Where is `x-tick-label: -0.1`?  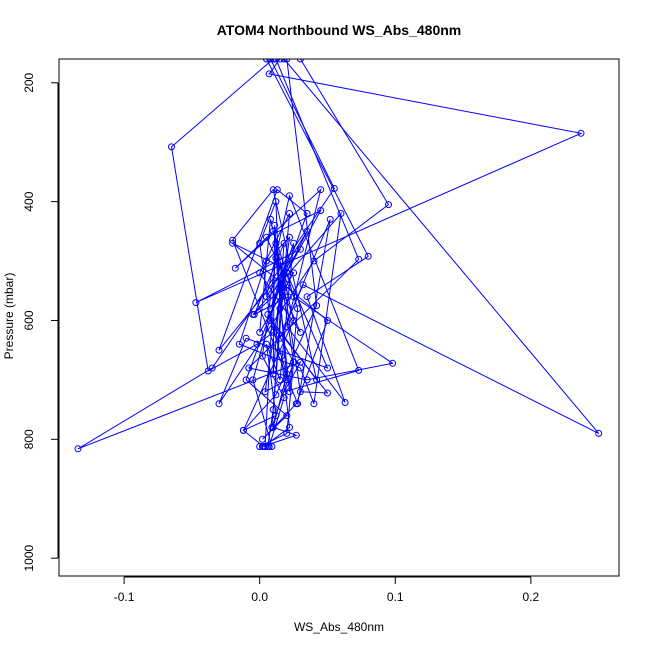 x-tick-label: -0.1 is located at coordinates (124, 597).